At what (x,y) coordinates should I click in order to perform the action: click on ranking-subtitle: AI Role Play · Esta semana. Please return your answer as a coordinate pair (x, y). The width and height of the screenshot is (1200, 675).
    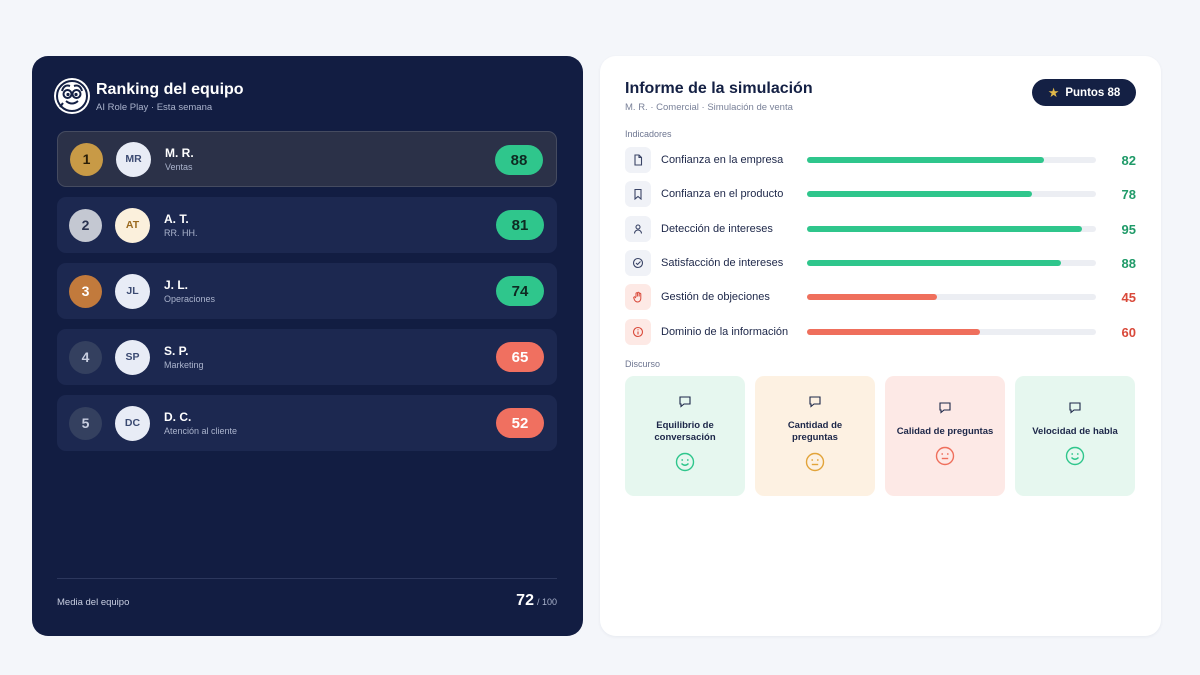
    Looking at the image, I should click on (154, 107).